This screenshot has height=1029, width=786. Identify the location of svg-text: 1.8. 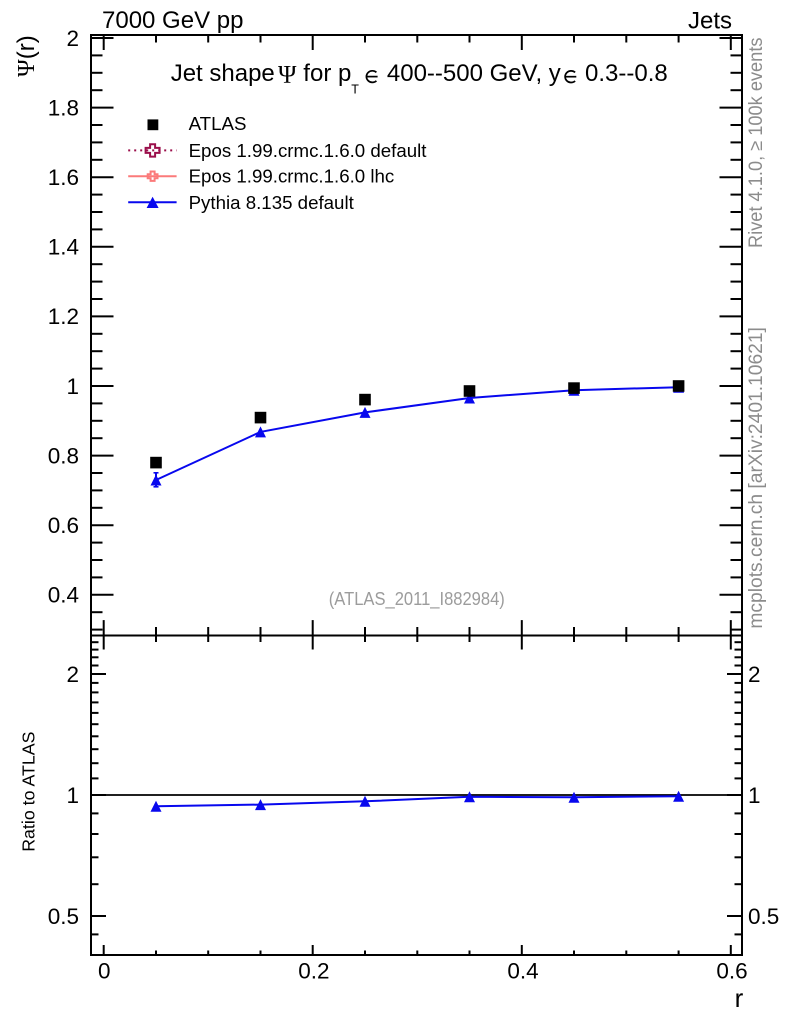
(63, 107).